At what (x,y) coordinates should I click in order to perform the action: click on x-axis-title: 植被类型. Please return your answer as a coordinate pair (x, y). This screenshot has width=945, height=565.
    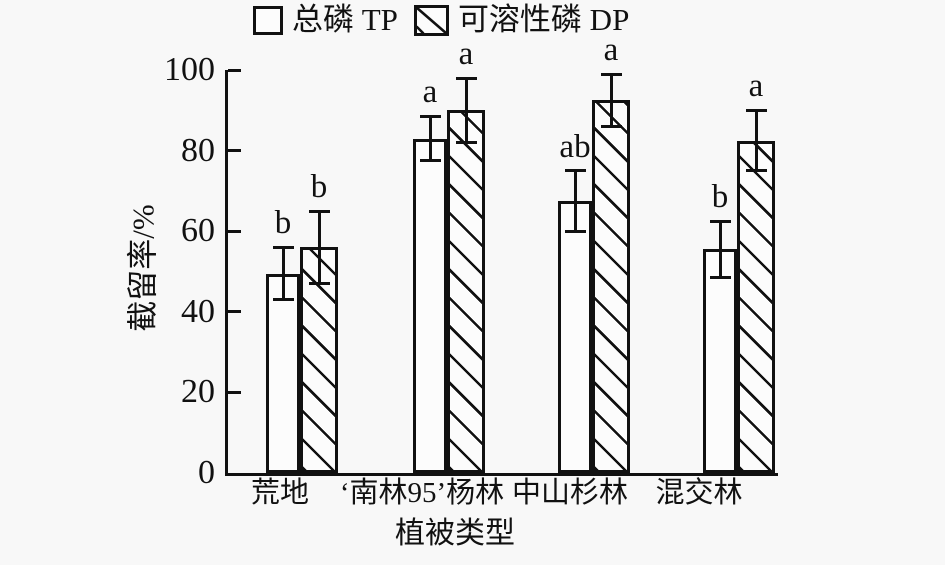
    Looking at the image, I should click on (455, 533).